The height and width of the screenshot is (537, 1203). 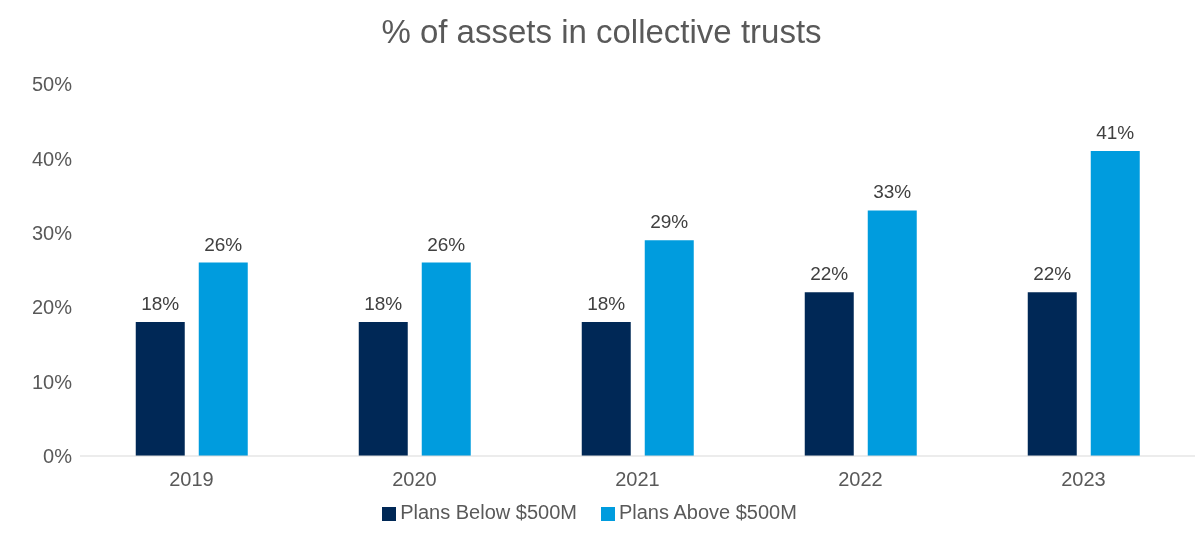 What do you see at coordinates (601, 32) in the screenshot?
I see `chart-title: % of assets in collective trusts` at bounding box center [601, 32].